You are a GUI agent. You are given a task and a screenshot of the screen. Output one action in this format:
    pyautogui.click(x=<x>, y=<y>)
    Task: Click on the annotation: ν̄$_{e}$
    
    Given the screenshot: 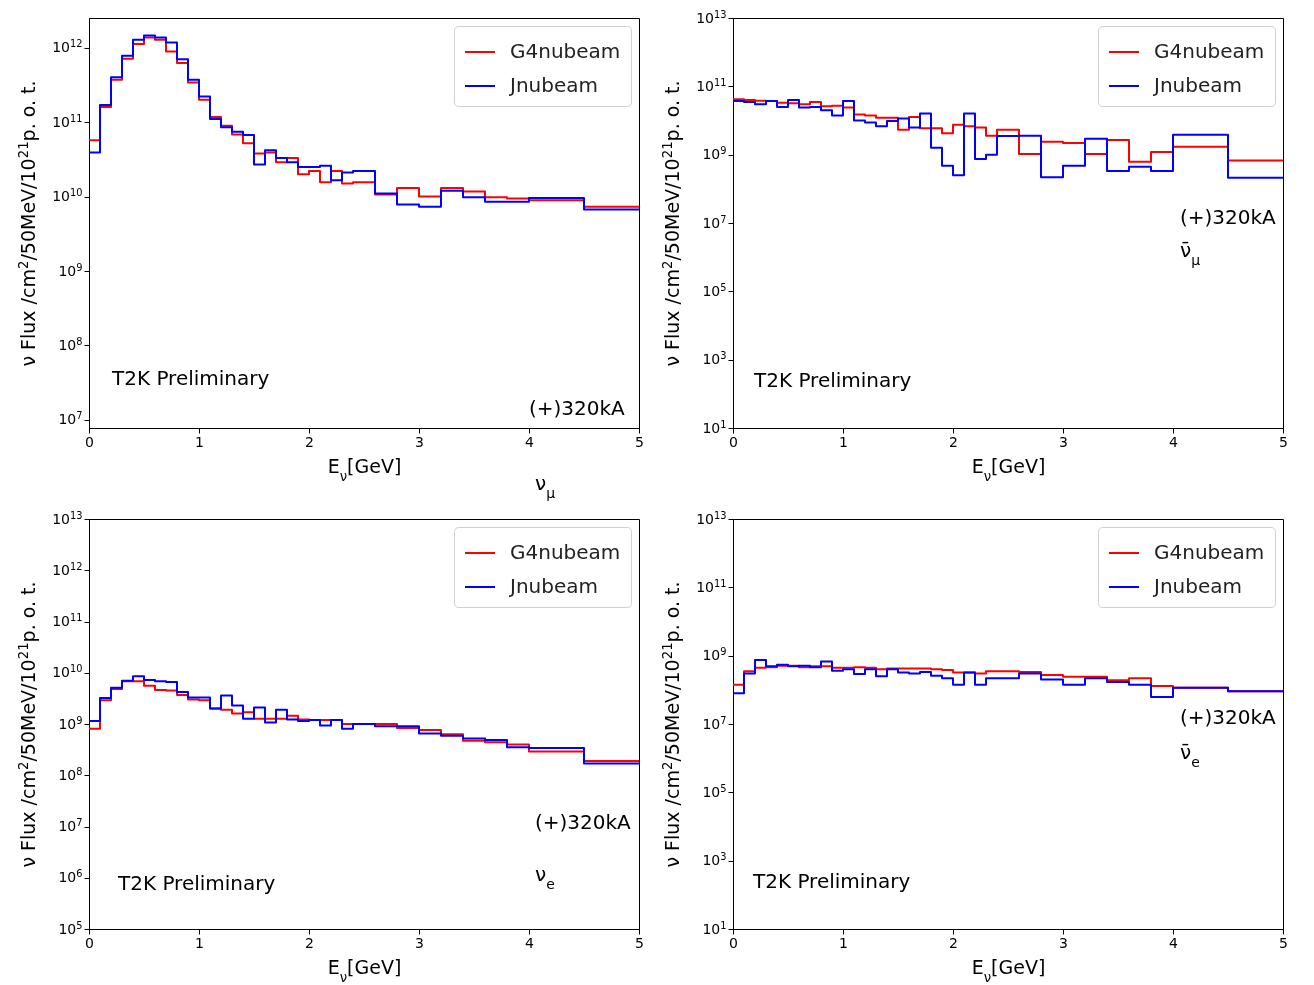 What is the action you would take?
    pyautogui.click(x=1190, y=755)
    